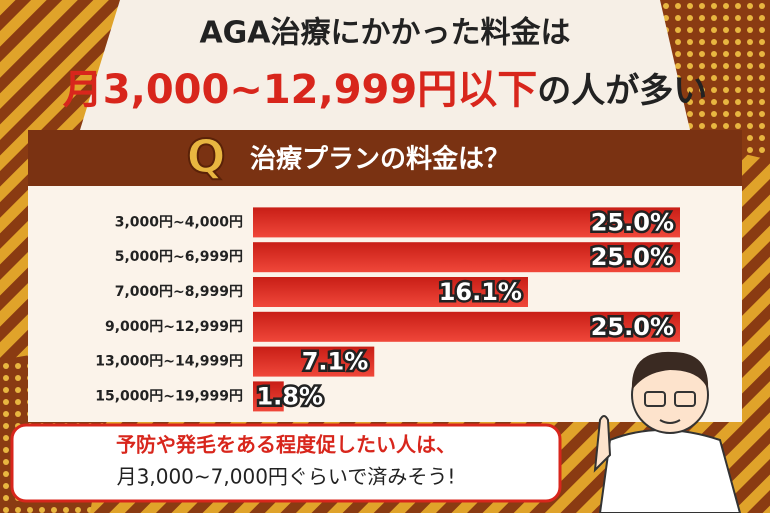 This screenshot has height=517, width=770. What do you see at coordinates (174, 327) in the screenshot?
I see `category-label: 9,000円~12,999円` at bounding box center [174, 327].